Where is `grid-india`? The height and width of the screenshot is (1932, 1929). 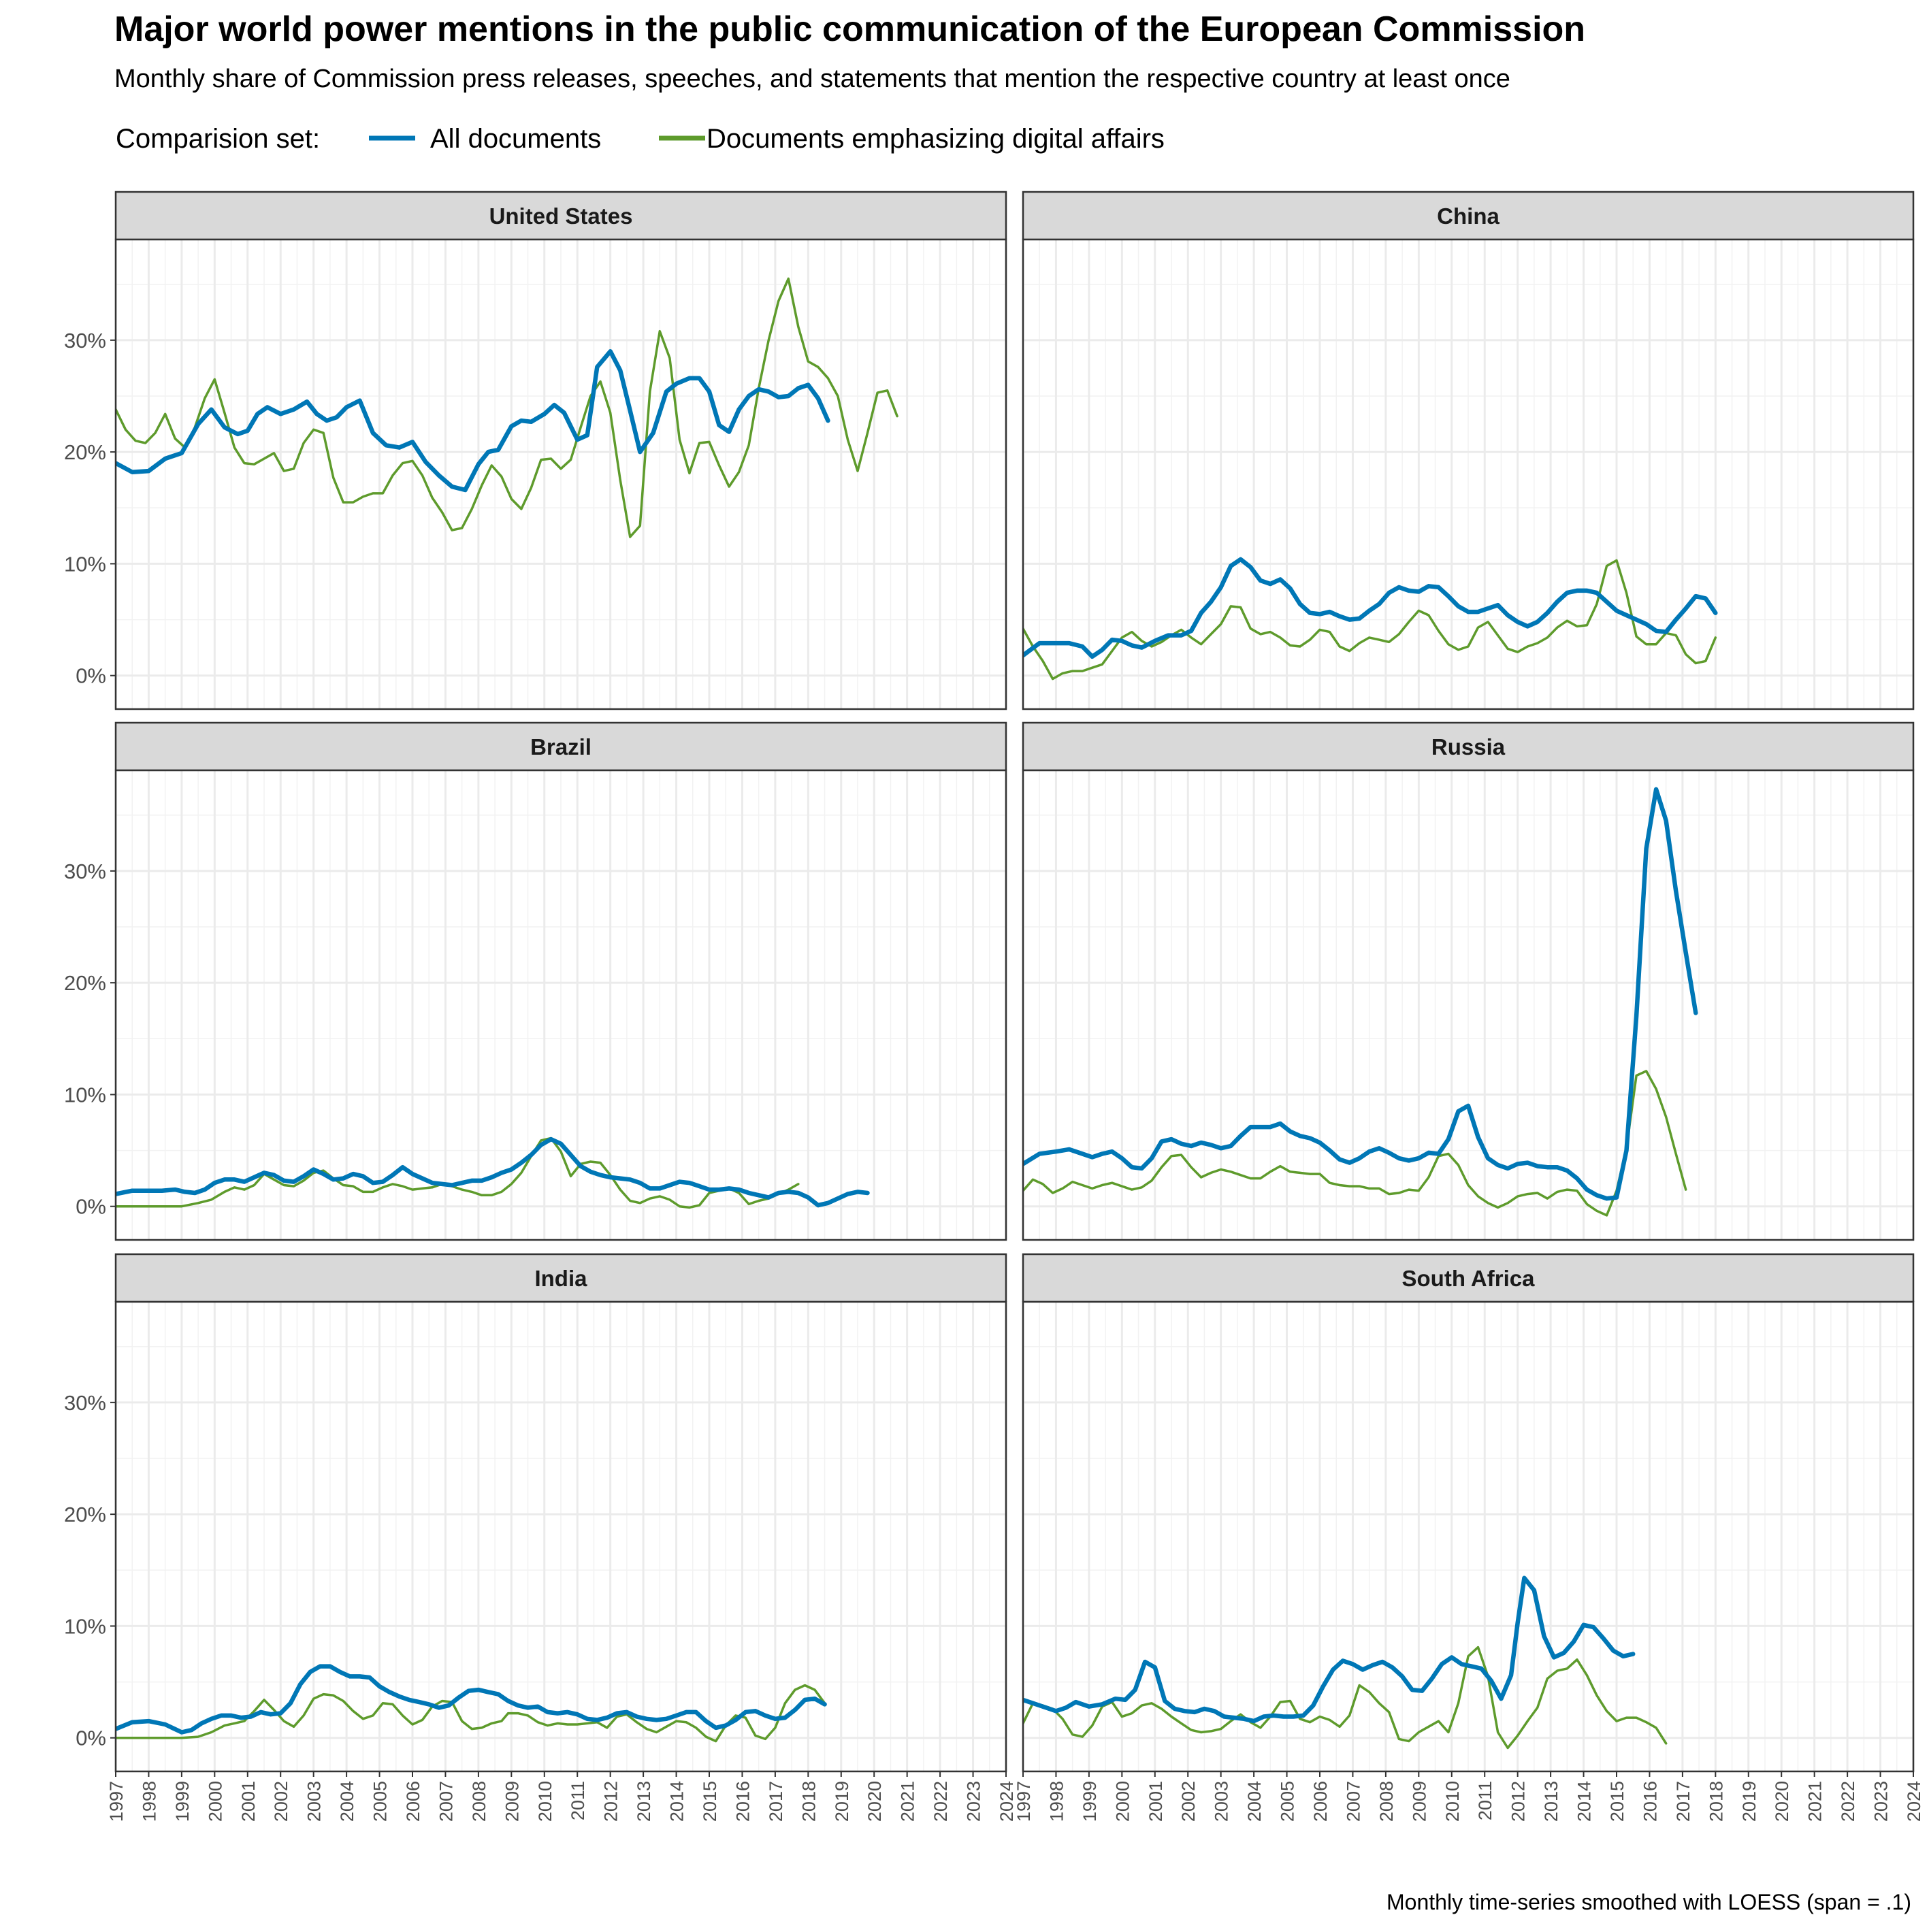 grid-india is located at coordinates (560, 1536).